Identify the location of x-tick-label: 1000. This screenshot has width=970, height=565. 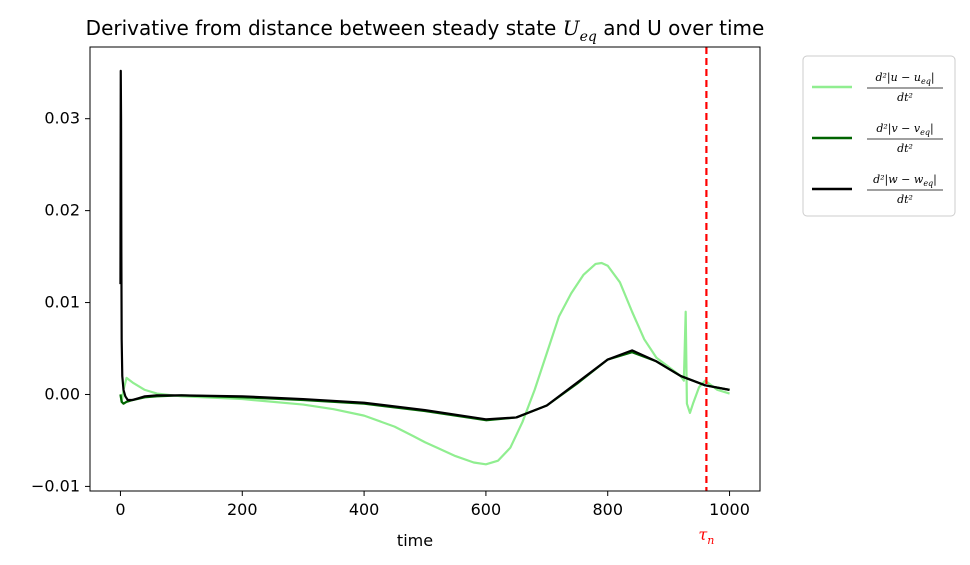
(729, 509).